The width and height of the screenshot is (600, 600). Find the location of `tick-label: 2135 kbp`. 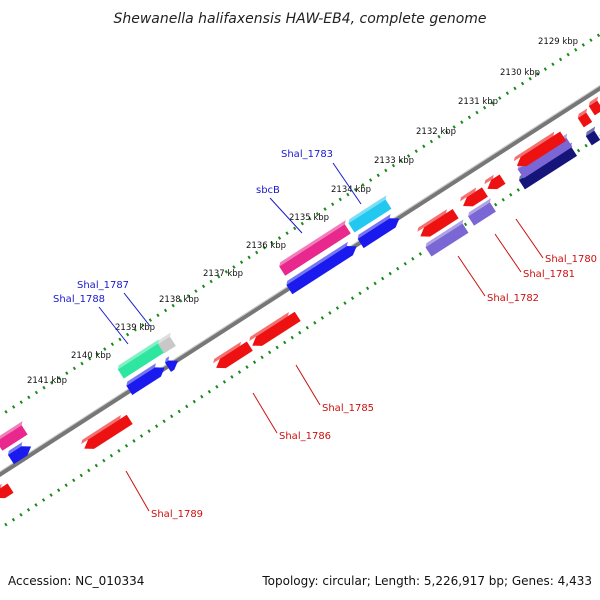

tick-label: 2135 kbp is located at coordinates (309, 218).